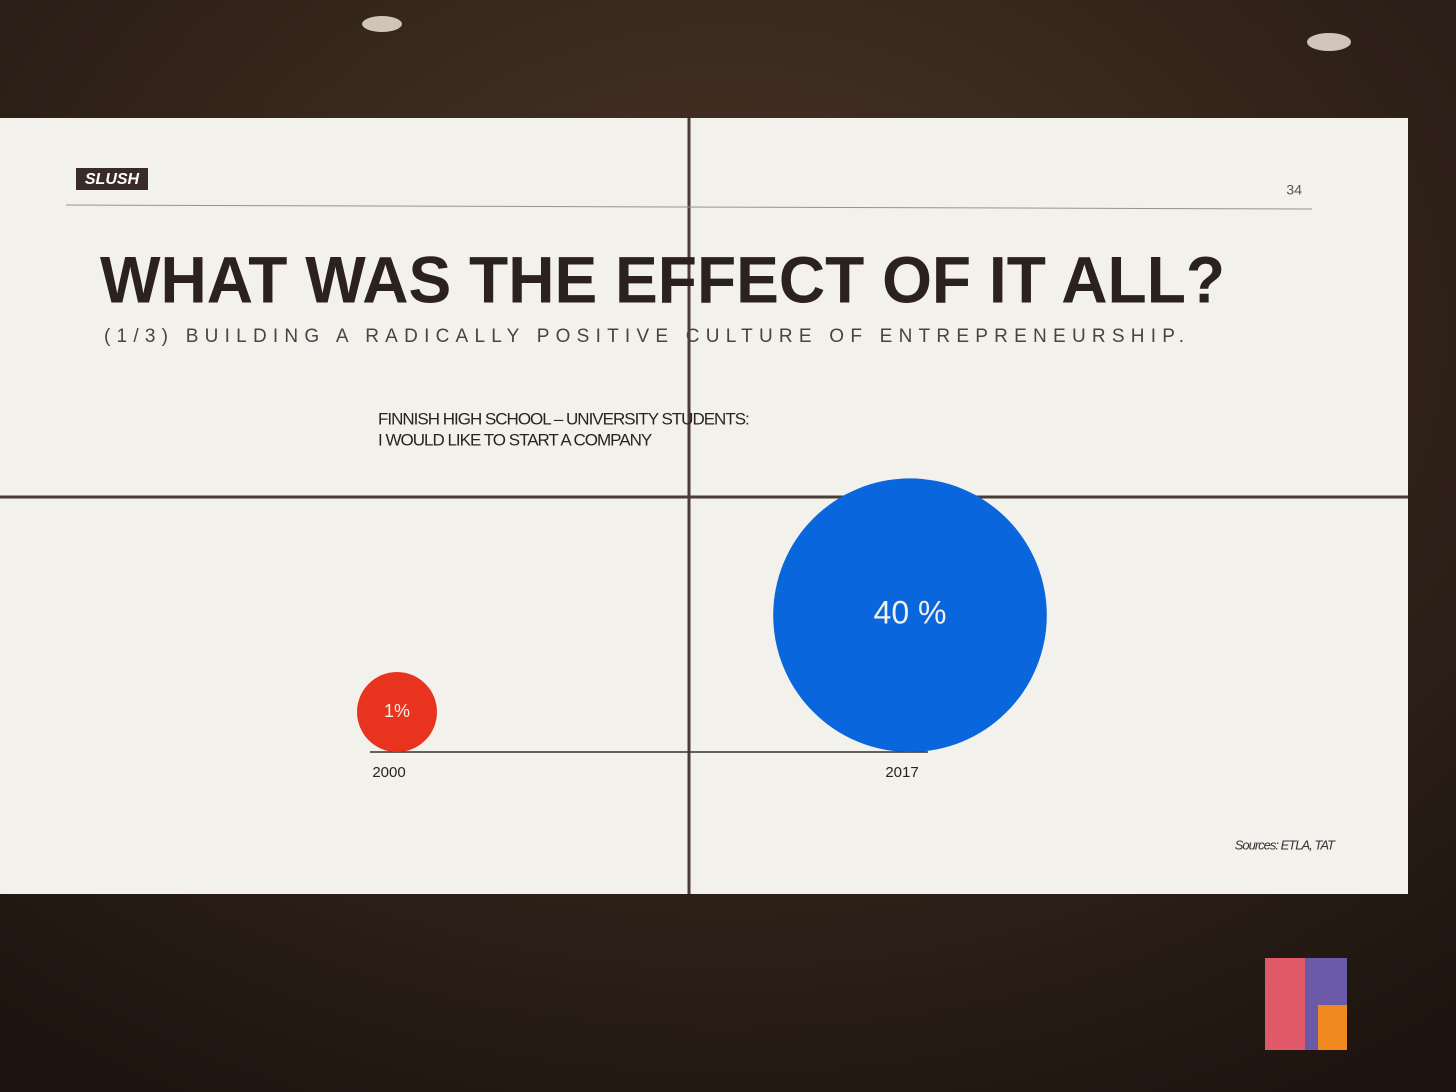 This screenshot has width=1456, height=1092. What do you see at coordinates (901, 772) in the screenshot?
I see `x-tick-label: 2017` at bounding box center [901, 772].